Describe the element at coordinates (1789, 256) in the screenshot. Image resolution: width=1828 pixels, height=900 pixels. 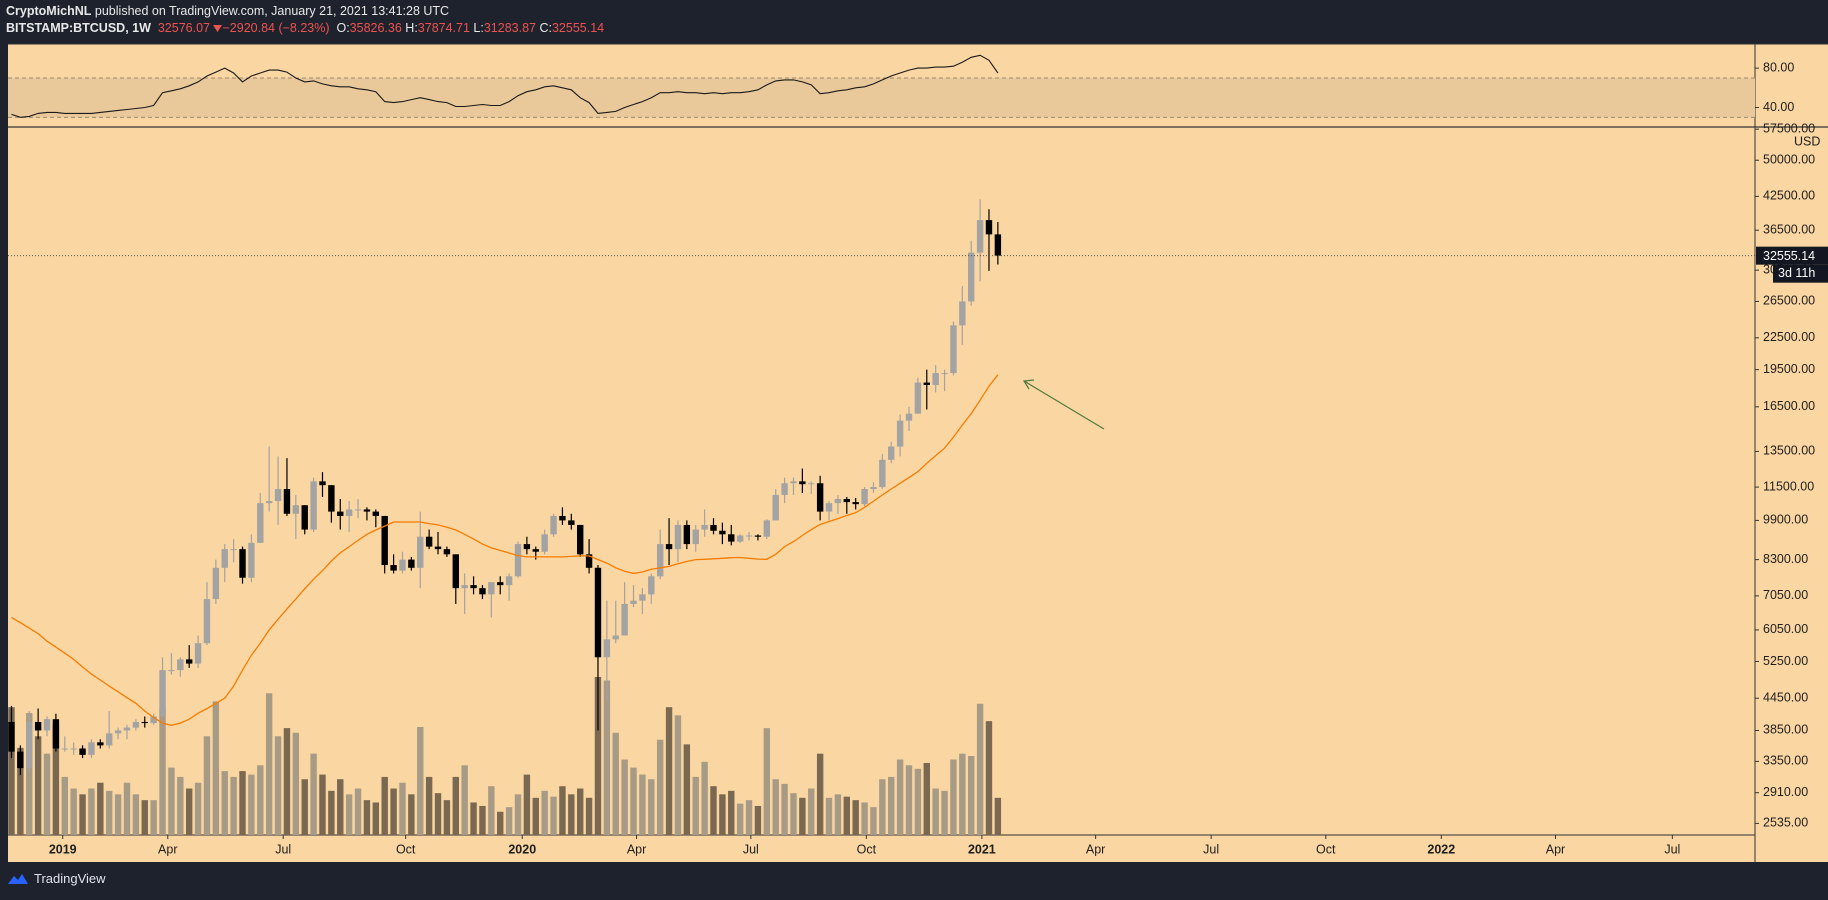
I see `last-price-label: 32555.14` at that location.